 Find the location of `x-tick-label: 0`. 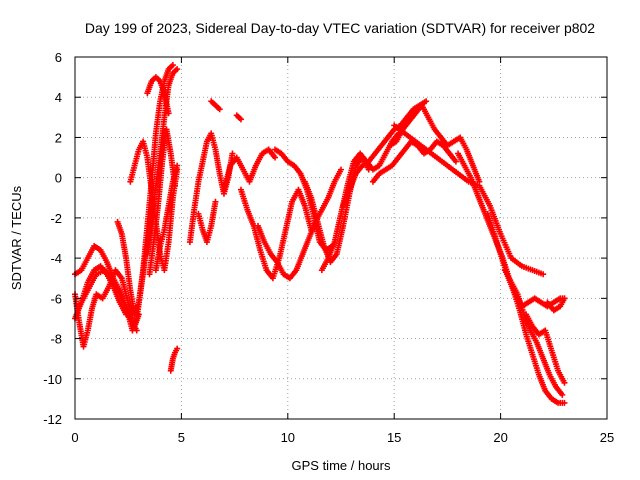

x-tick-label: 0 is located at coordinates (74, 437).